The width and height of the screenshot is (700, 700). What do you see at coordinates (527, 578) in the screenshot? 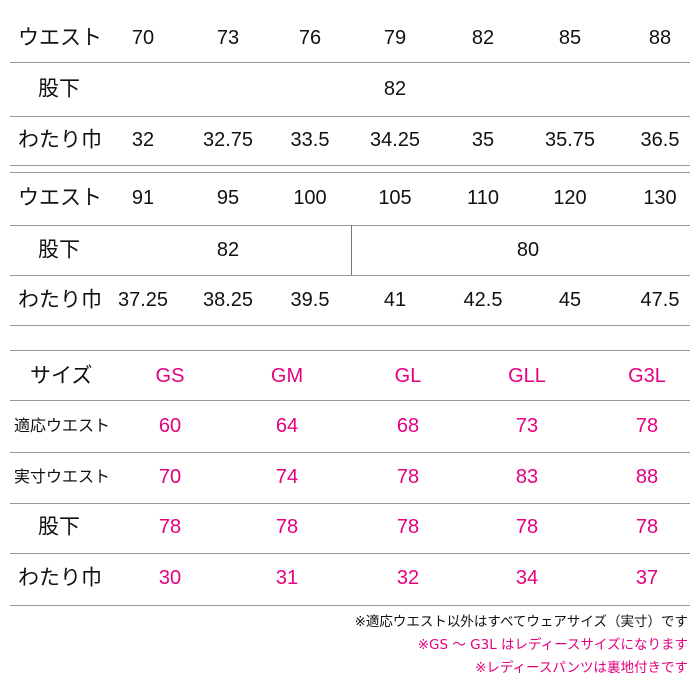
I see `cell-value: 34` at bounding box center [527, 578].